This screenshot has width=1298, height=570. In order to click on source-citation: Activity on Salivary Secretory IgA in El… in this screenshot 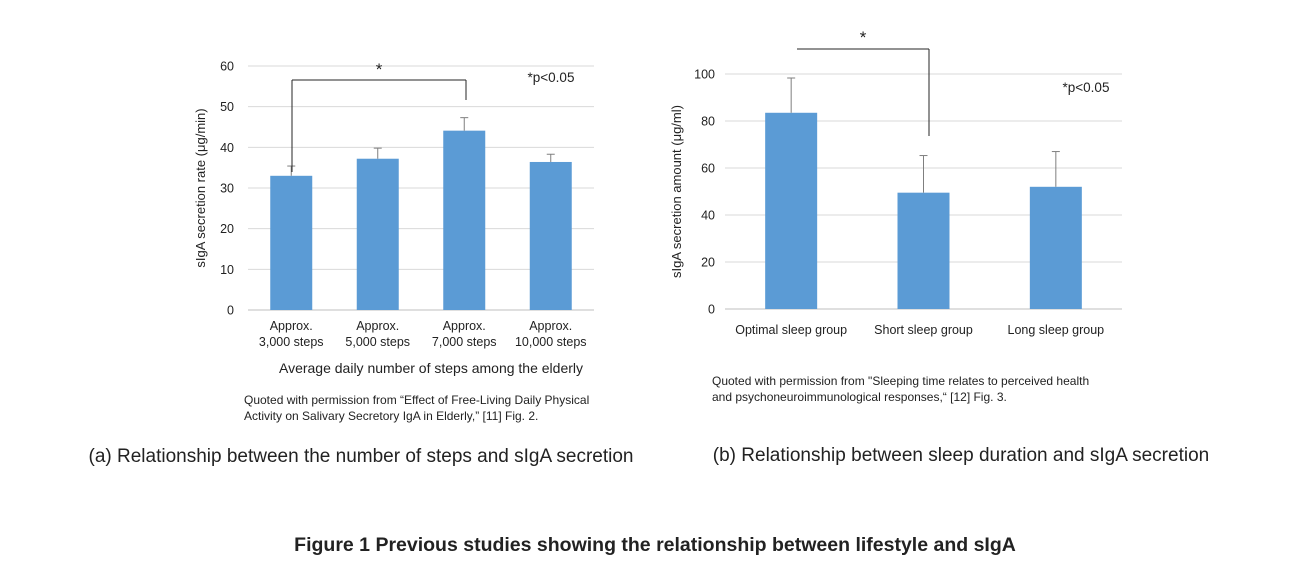, I will do `click(391, 416)`.